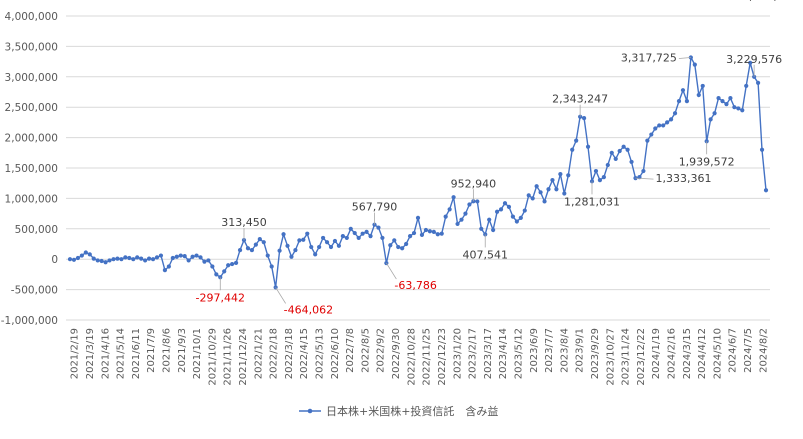  I want to click on x-tick-label: 2024/5/10, so click(717, 353).